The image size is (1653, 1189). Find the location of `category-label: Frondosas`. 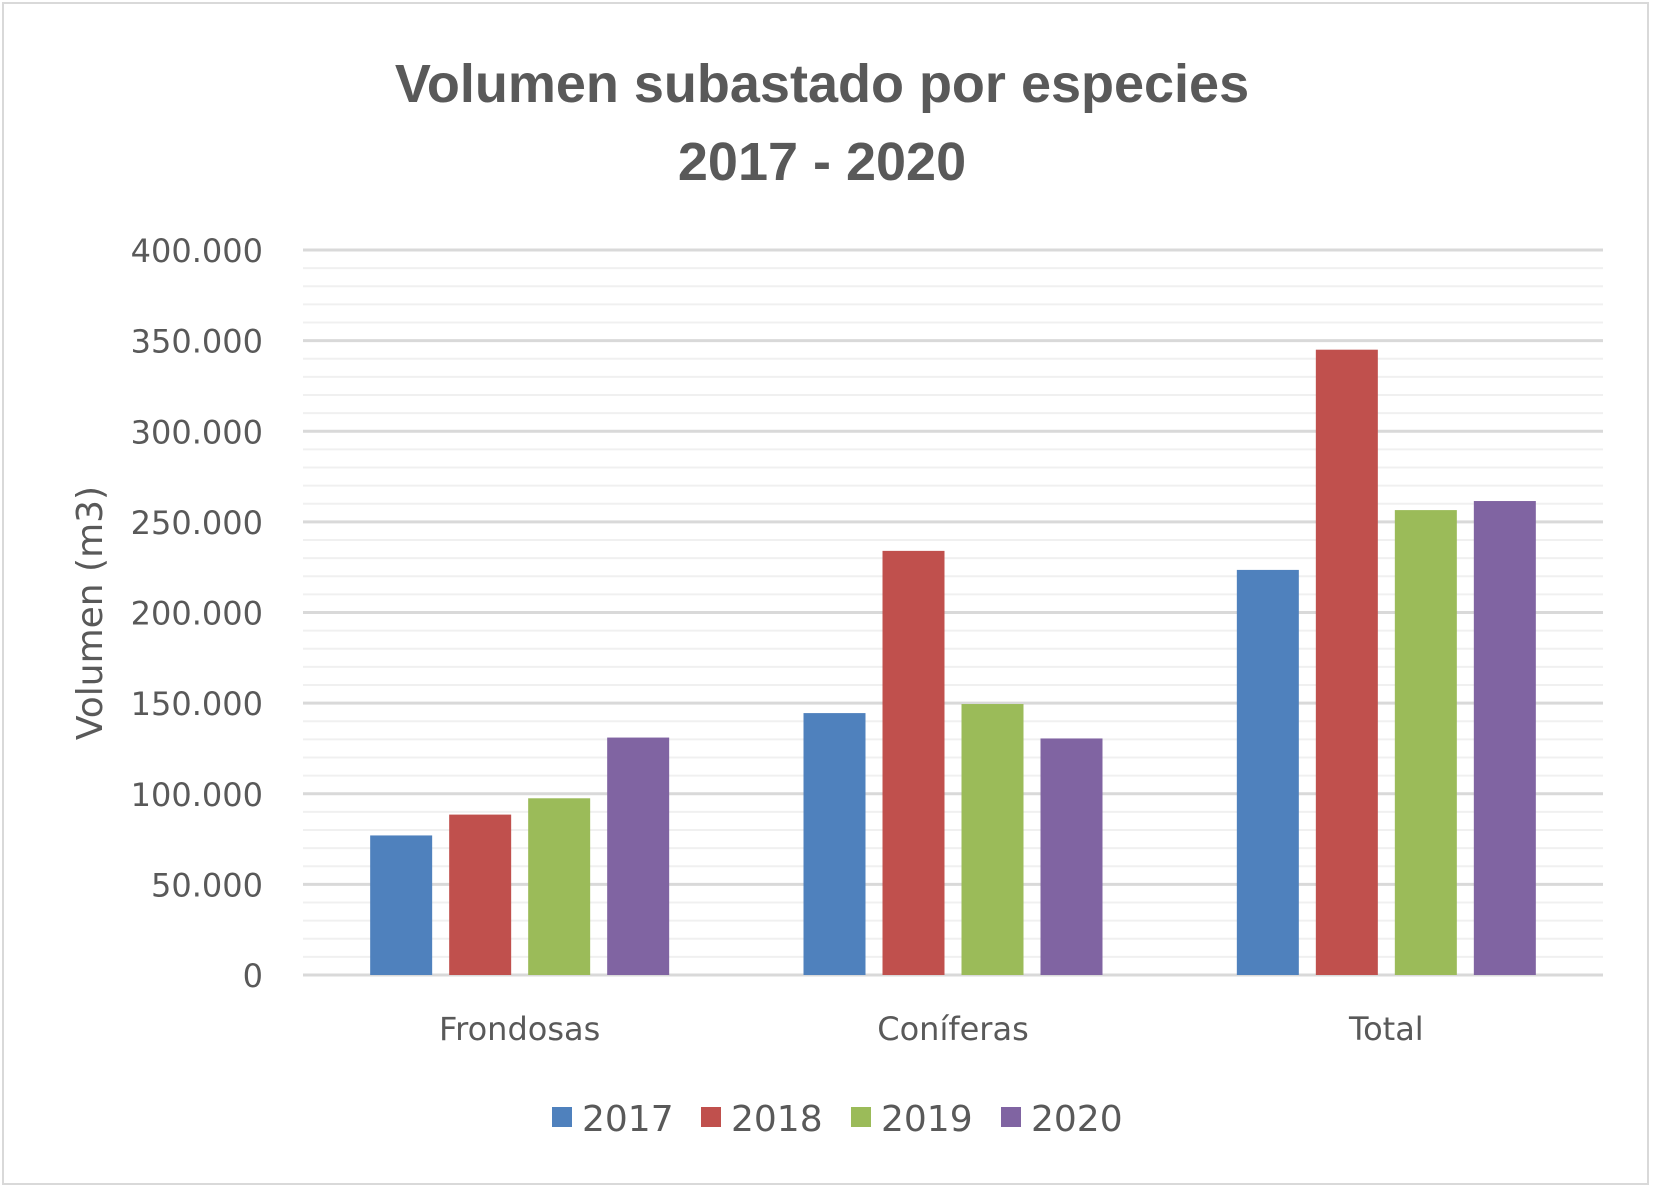

category-label: Frondosas is located at coordinates (519, 1029).